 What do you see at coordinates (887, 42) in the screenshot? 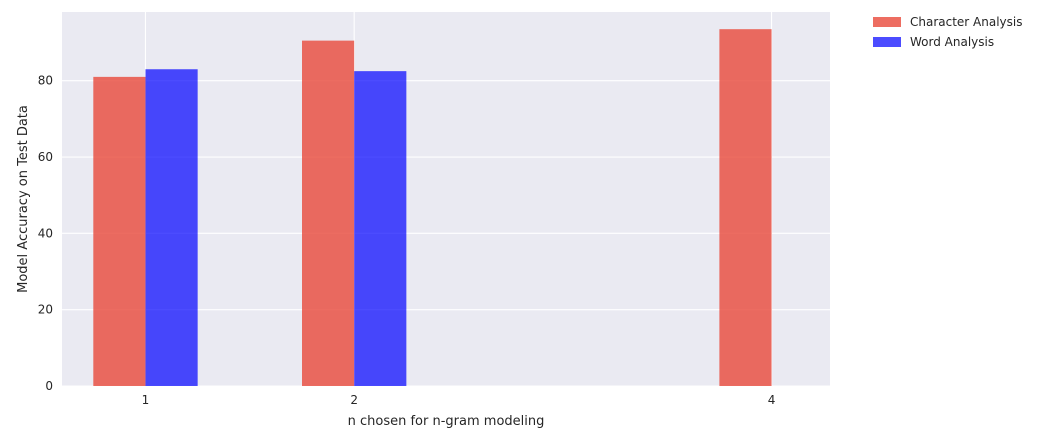
I see `legend-swatch-word` at bounding box center [887, 42].